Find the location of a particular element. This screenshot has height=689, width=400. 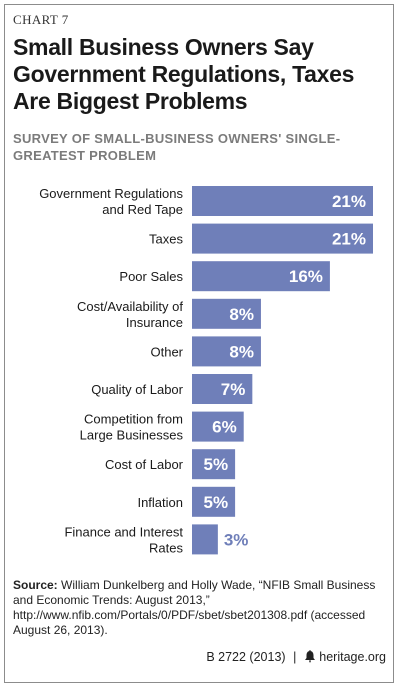

site-name: heritage.org is located at coordinates (352, 657).